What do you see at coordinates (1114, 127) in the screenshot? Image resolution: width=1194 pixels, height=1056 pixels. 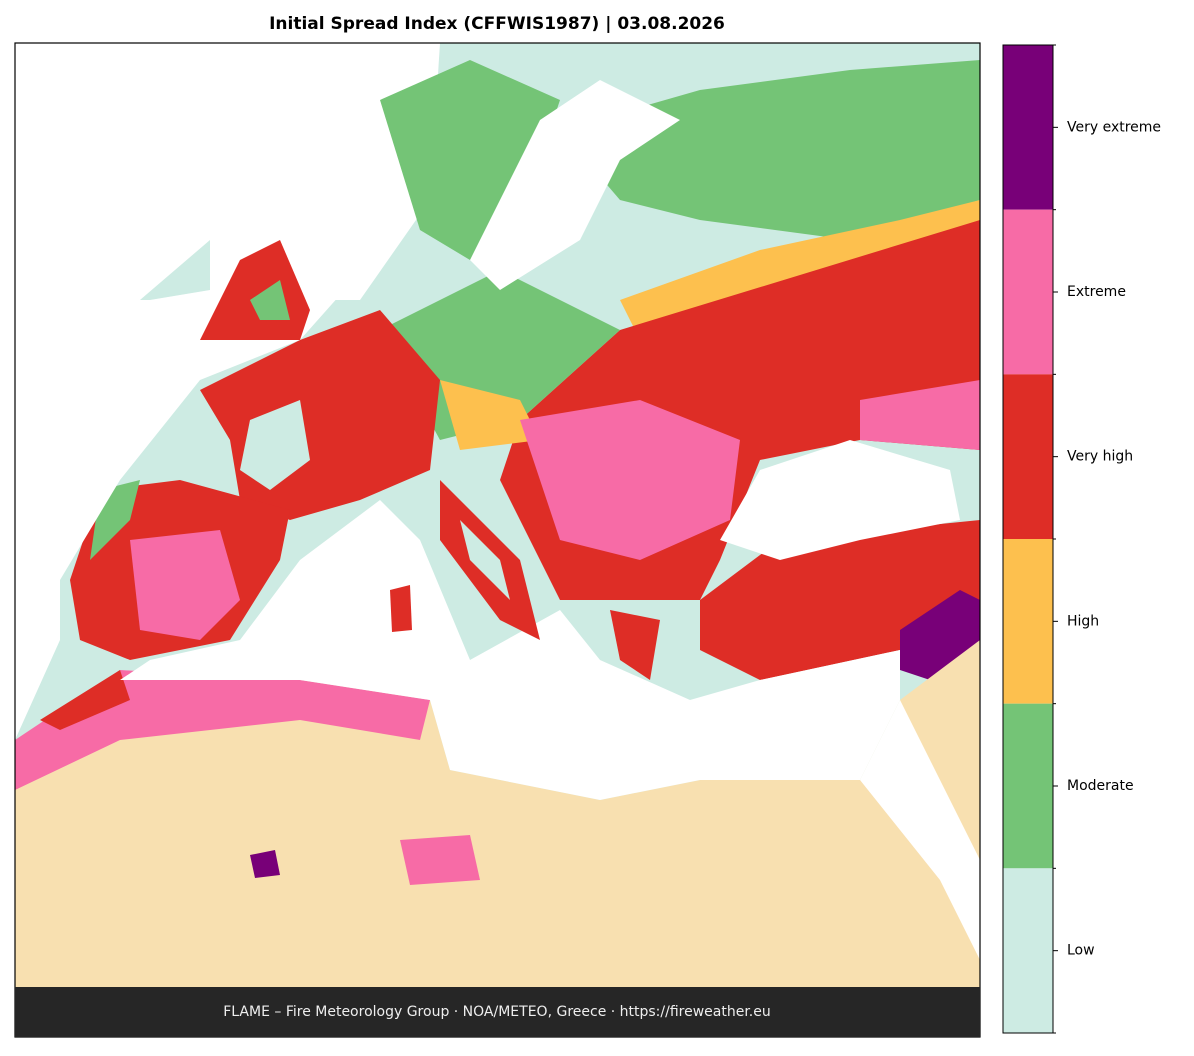 I see `colorbar-label: Very extreme` at bounding box center [1114, 127].